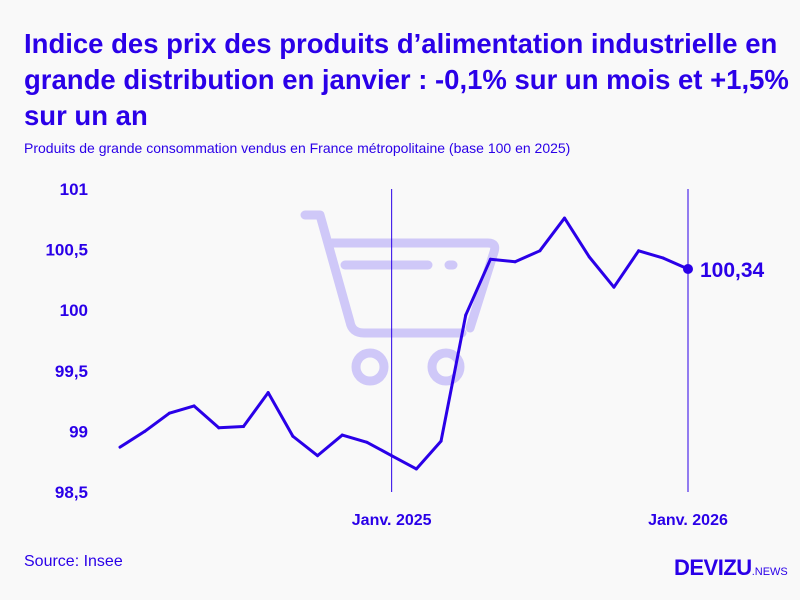  What do you see at coordinates (73, 561) in the screenshot?
I see `source-note: Source: Insee` at bounding box center [73, 561].